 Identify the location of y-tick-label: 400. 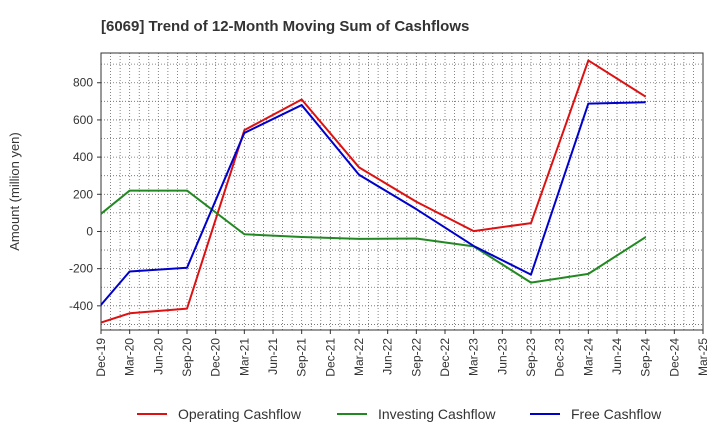
(83, 157).